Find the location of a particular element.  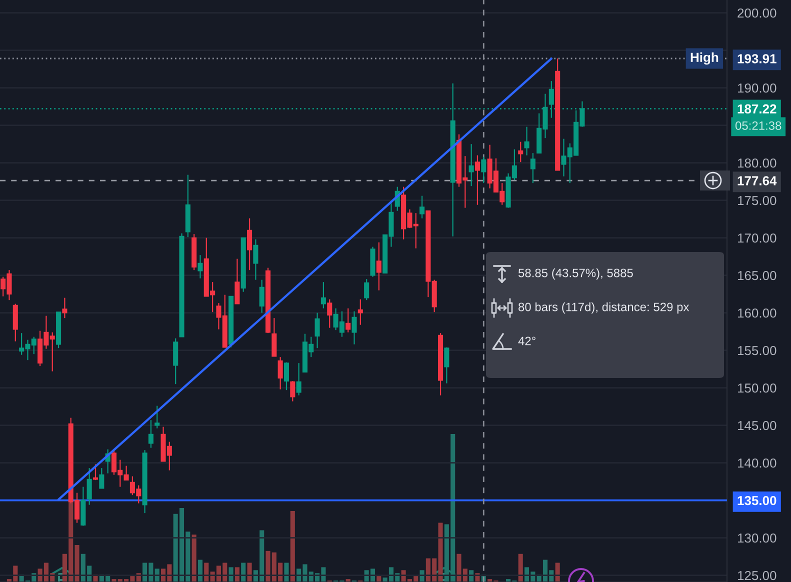

ref-line-label: High is located at coordinates (704, 58).